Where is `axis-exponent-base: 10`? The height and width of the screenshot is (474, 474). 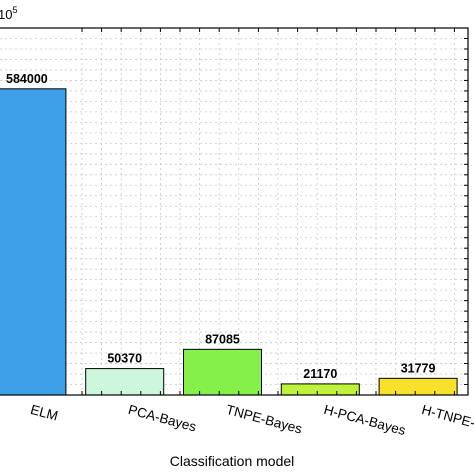 axis-exponent-base: 10 is located at coordinates (6, 14).